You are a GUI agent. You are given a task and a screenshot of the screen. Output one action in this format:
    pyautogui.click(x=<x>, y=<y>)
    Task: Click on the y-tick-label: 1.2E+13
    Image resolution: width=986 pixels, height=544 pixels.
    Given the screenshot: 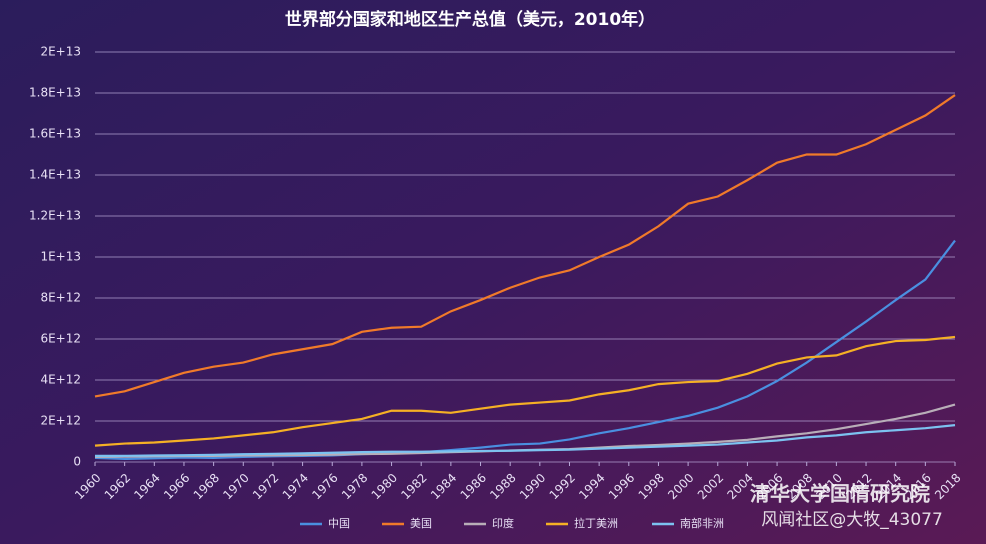 What is the action you would take?
    pyautogui.click(x=55, y=216)
    